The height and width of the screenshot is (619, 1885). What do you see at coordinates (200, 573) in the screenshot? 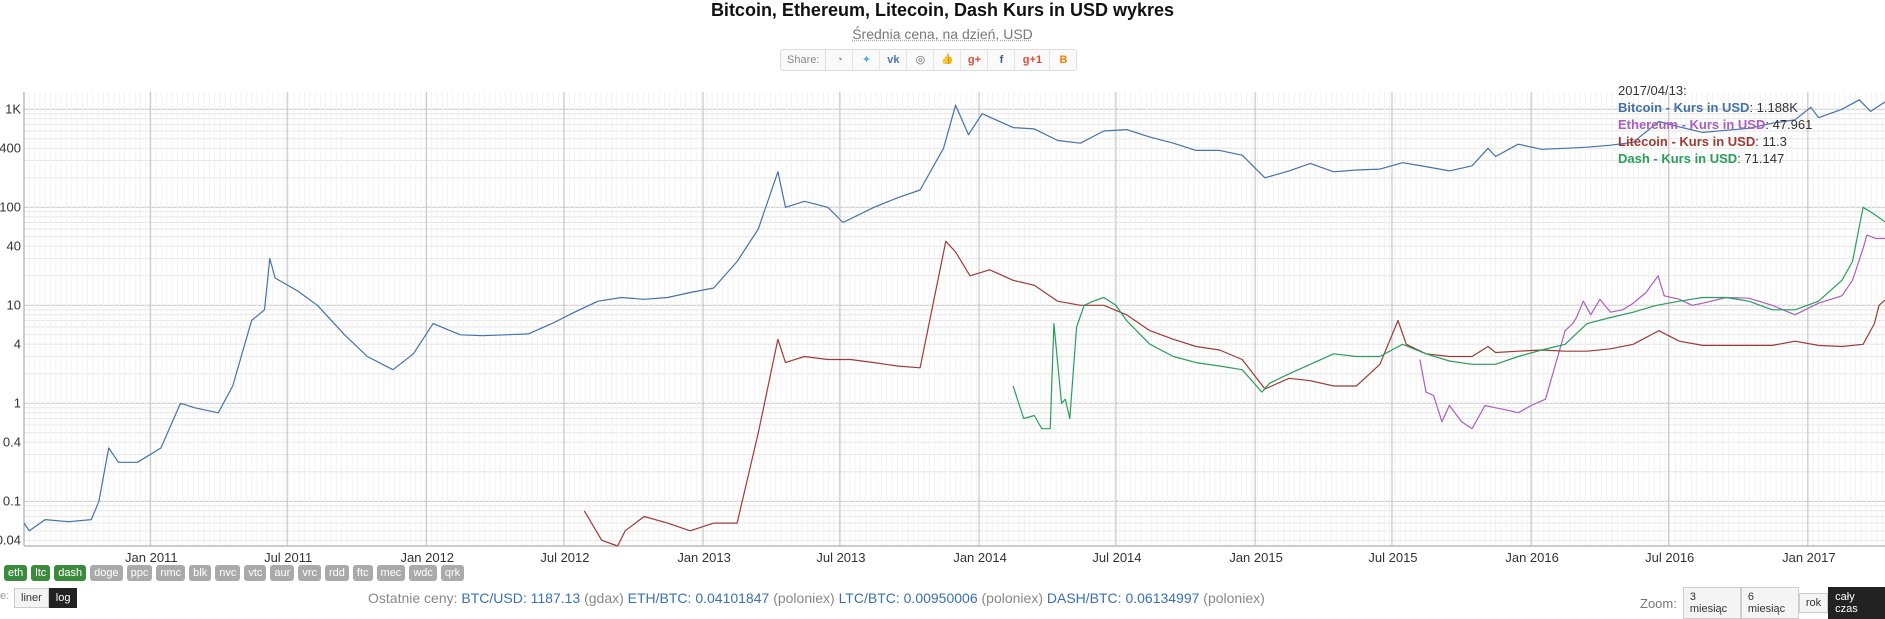
I see `coin-toggle-blk: blk` at bounding box center [200, 573].